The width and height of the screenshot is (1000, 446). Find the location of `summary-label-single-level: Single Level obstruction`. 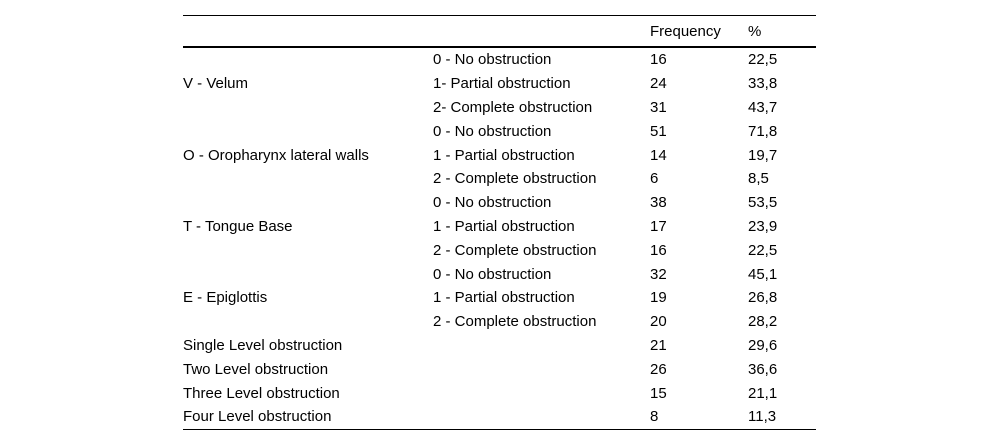

summary-label-single-level: Single Level obstruction is located at coordinates (263, 345).